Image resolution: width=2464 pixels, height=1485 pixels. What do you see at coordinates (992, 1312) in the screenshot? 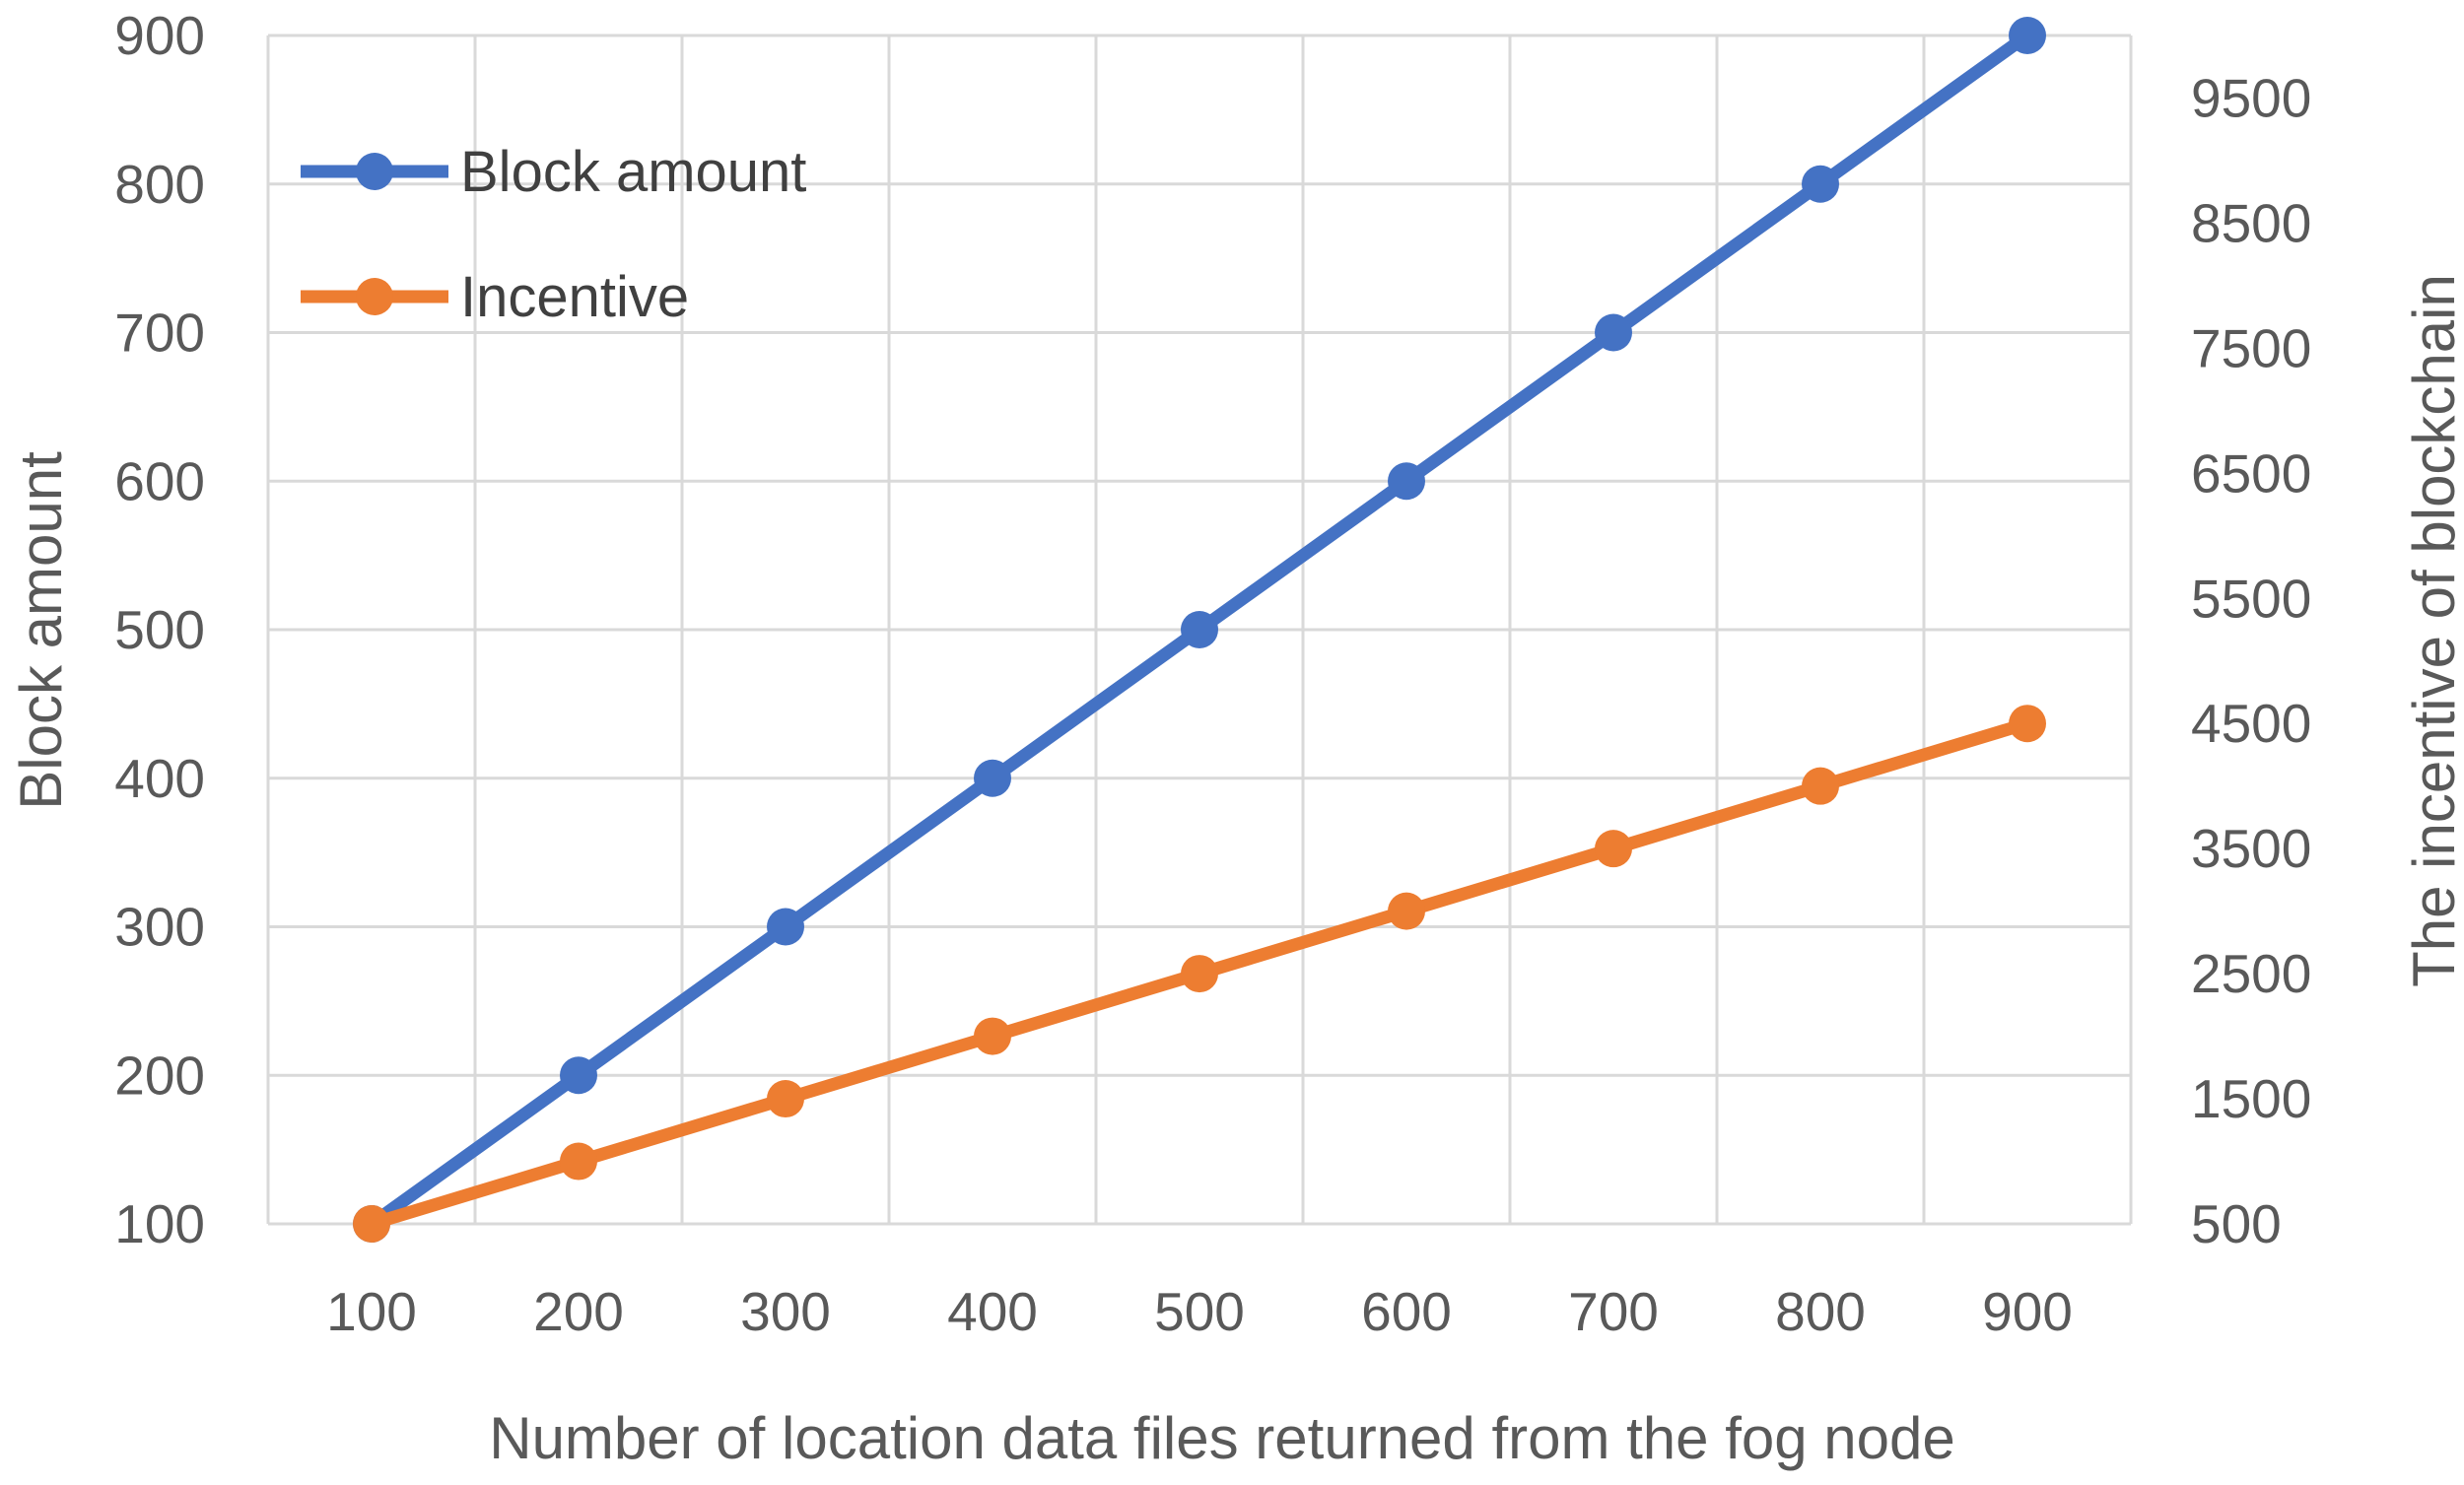
I see `x-tick-label: 400` at bounding box center [992, 1312].